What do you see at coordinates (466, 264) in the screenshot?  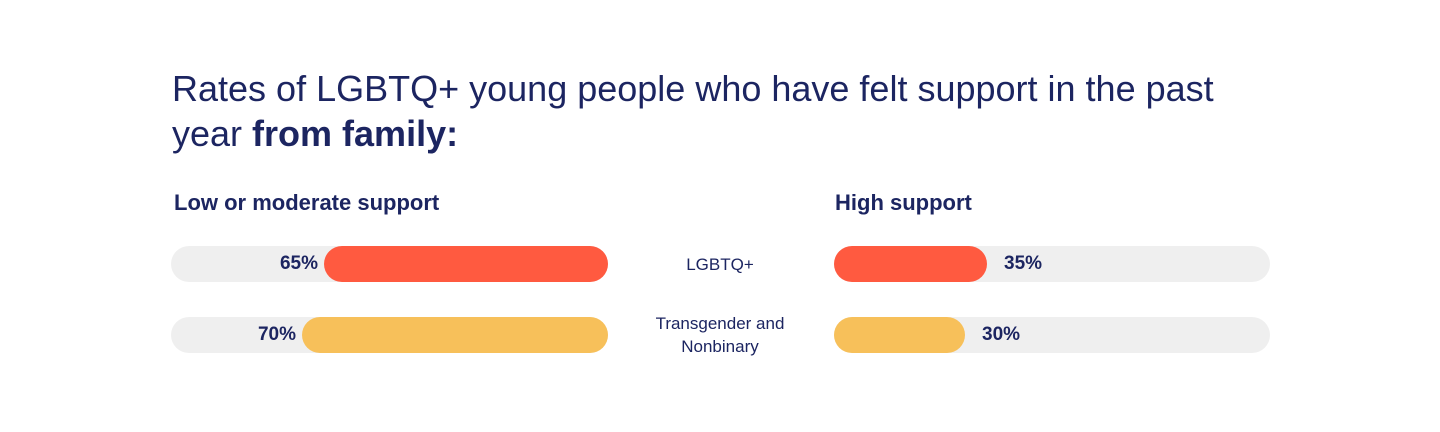 I see `low-support-bar-lgbtq` at bounding box center [466, 264].